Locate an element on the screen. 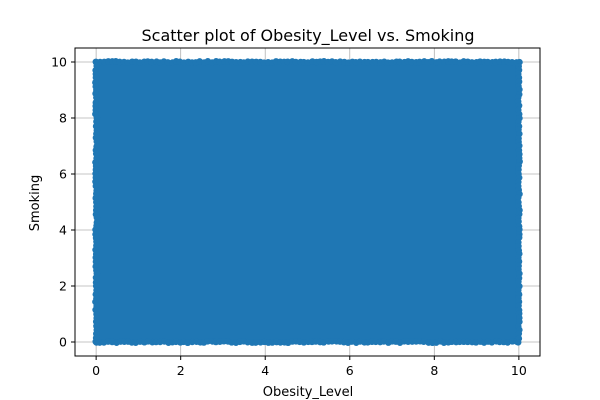  y-axis-ticks: 0 2 4 6 8 10 is located at coordinates (63, 202).